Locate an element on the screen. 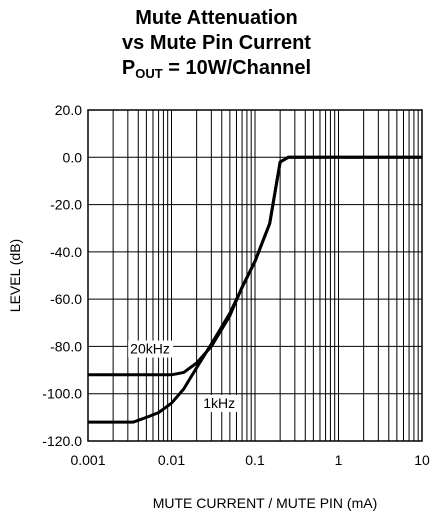 Image resolution: width=433 pixels, height=521 pixels. x-tick-label: 0.01 is located at coordinates (171, 460).